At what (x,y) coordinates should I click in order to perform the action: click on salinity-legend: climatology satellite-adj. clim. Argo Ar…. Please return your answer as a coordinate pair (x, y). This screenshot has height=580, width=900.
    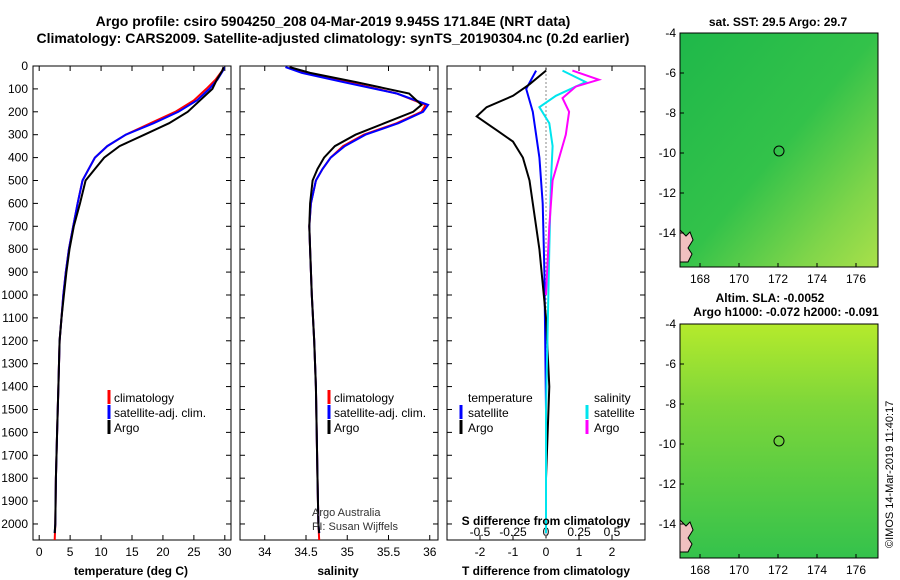
    Looking at the image, I should click on (369, 461).